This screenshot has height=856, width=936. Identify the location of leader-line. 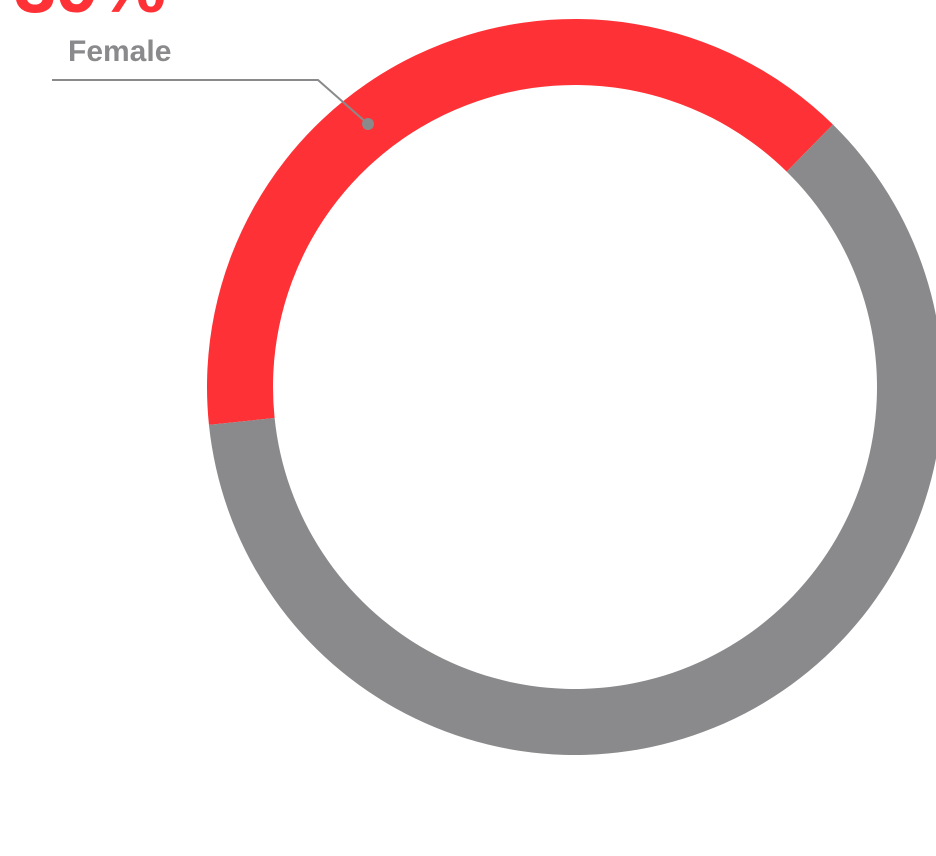
(210, 102).